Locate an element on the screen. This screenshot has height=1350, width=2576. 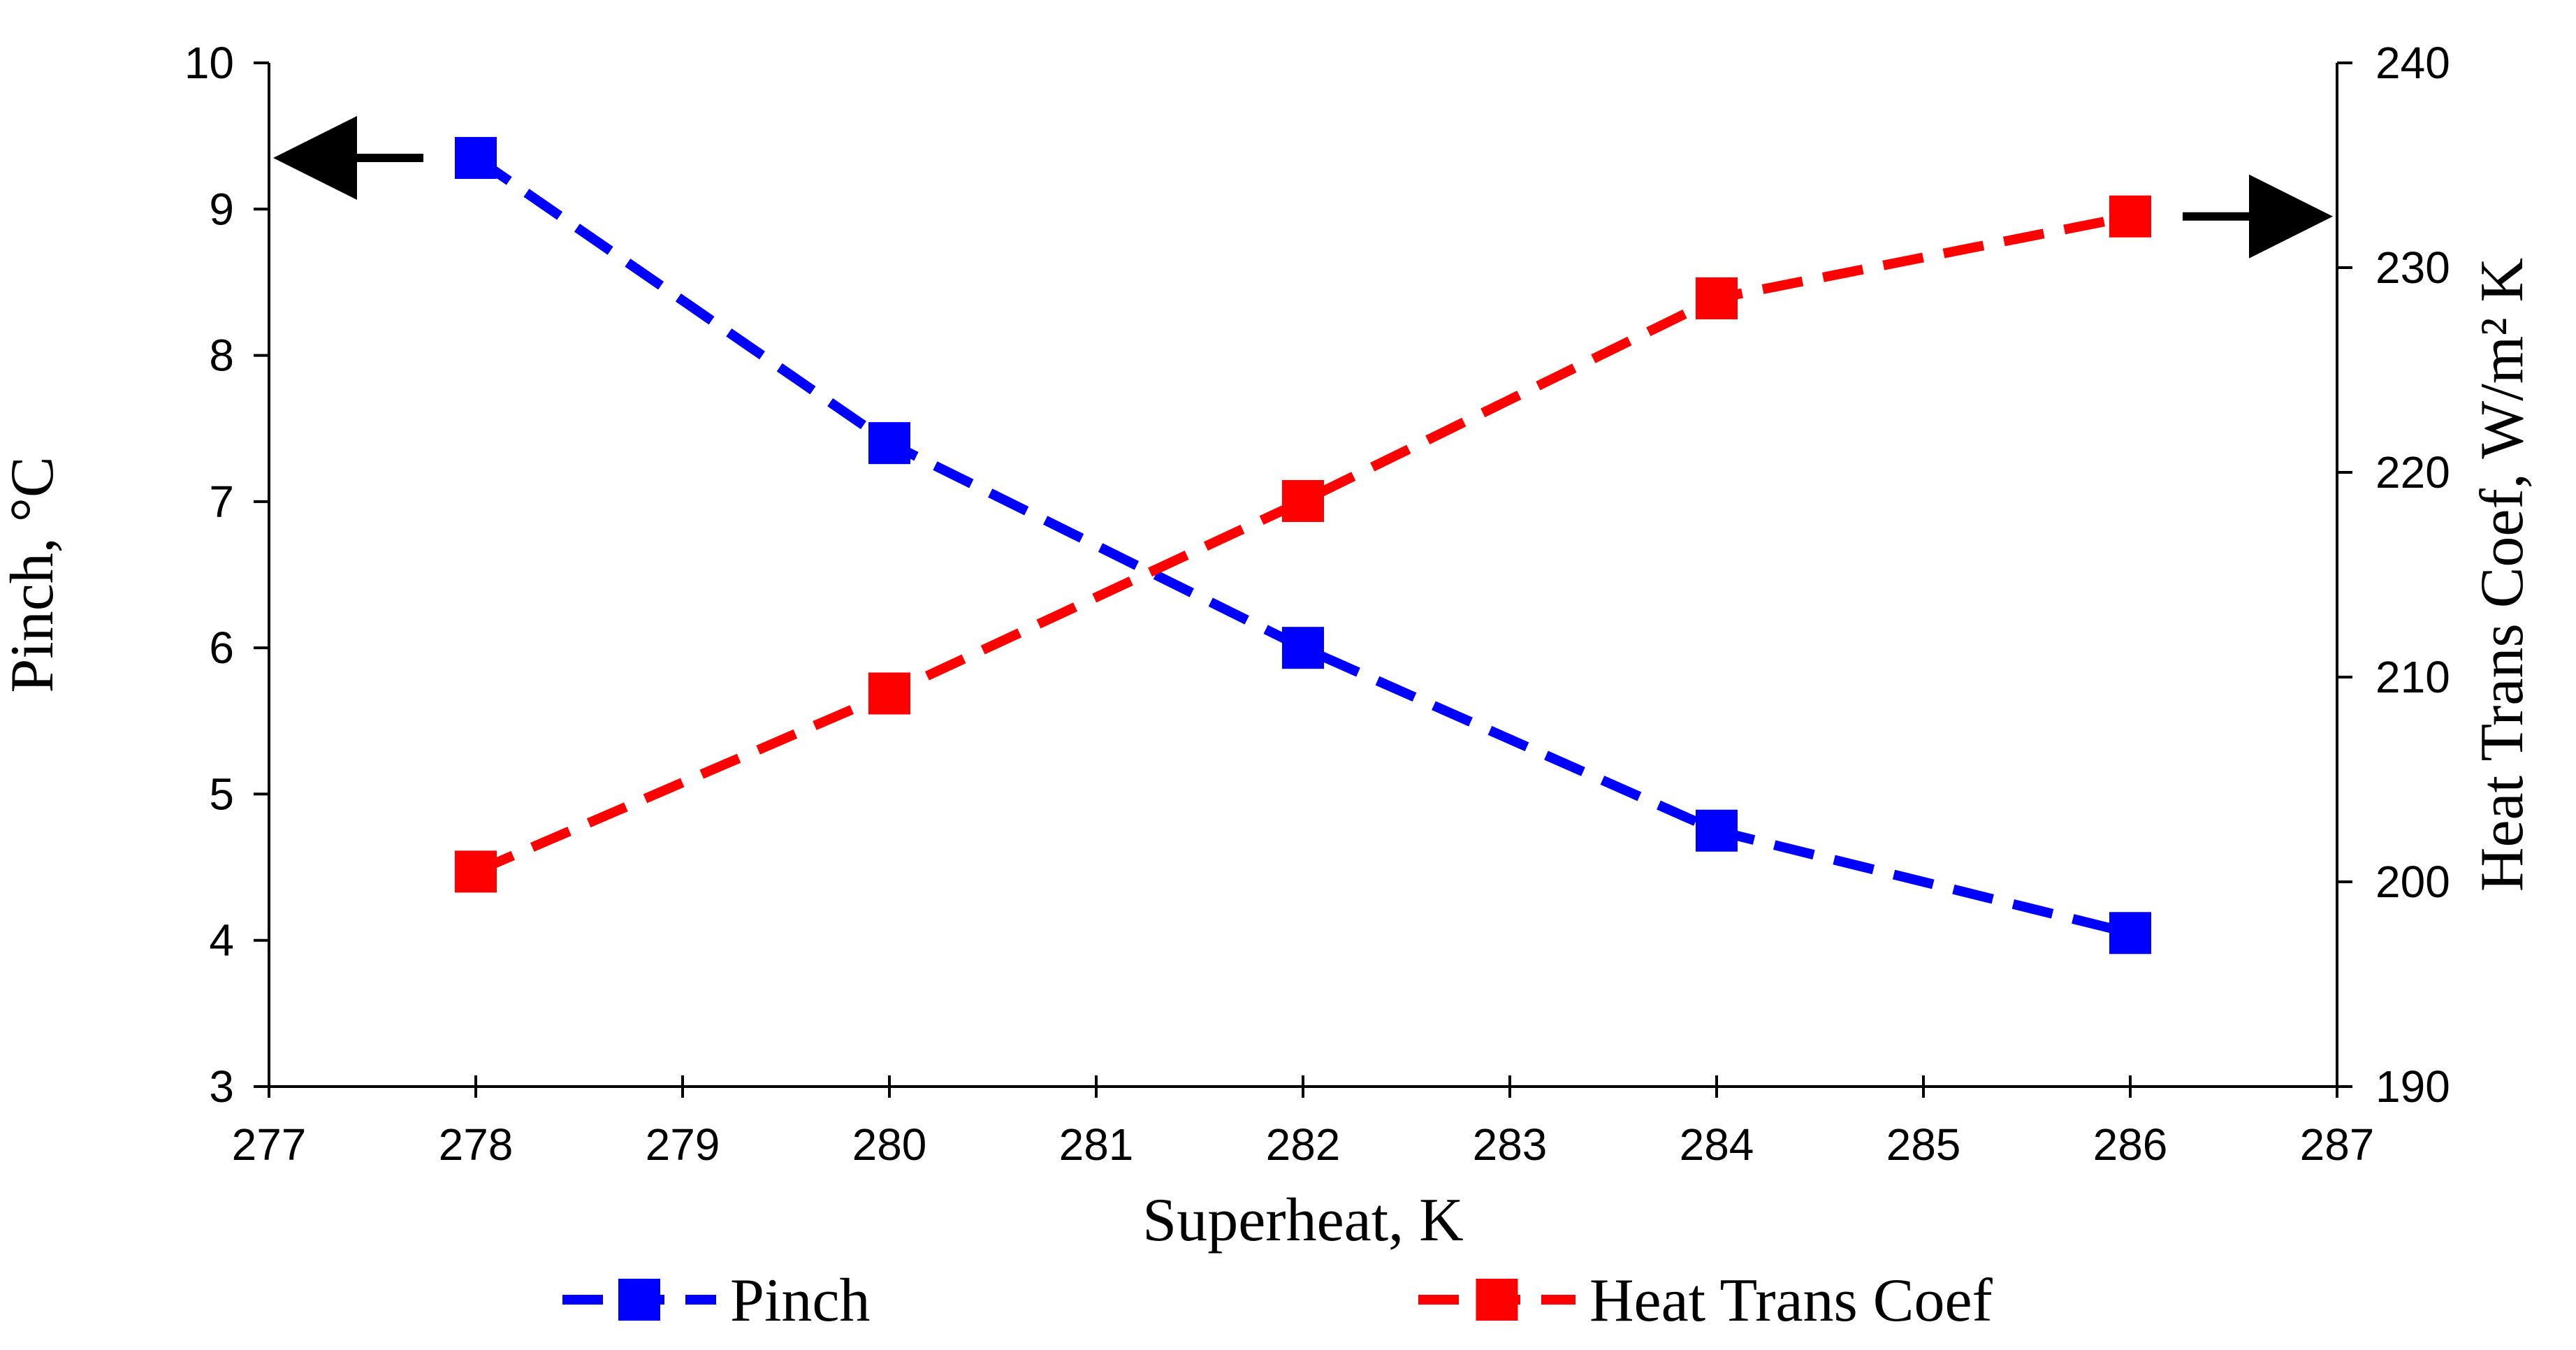
x-tick-label: 285 is located at coordinates (1923, 1144).